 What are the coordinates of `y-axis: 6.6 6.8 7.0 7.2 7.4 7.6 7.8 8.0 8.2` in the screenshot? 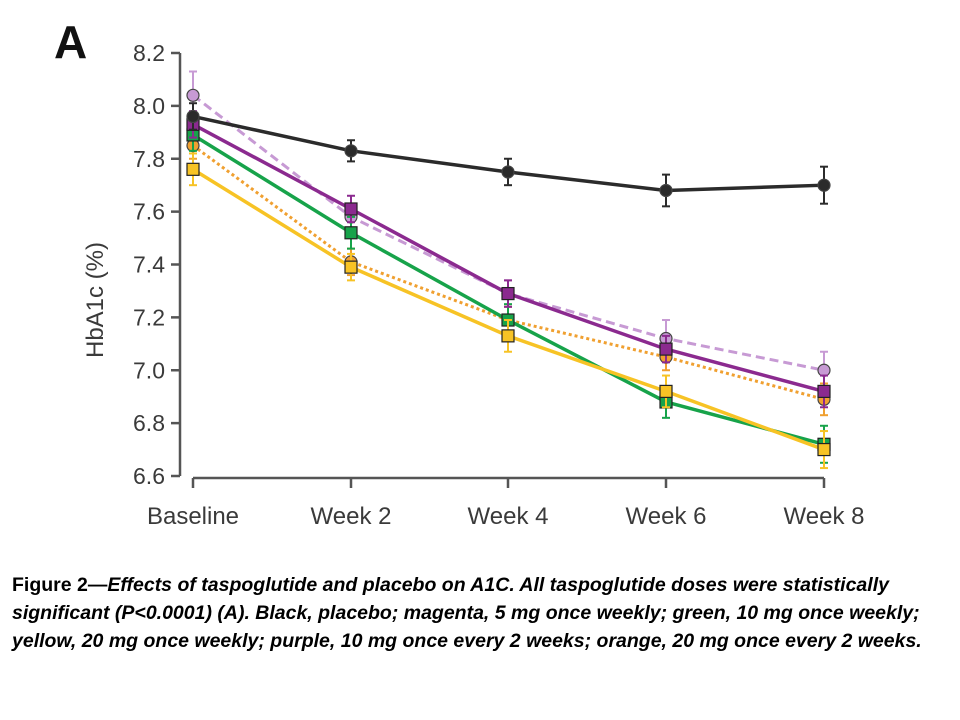 It's located at (157, 264).